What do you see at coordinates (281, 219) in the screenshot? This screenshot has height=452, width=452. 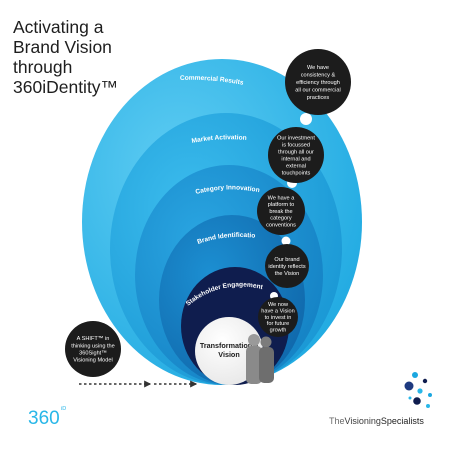 I see `statement-bubble-3-line-4: category` at bounding box center [281, 219].